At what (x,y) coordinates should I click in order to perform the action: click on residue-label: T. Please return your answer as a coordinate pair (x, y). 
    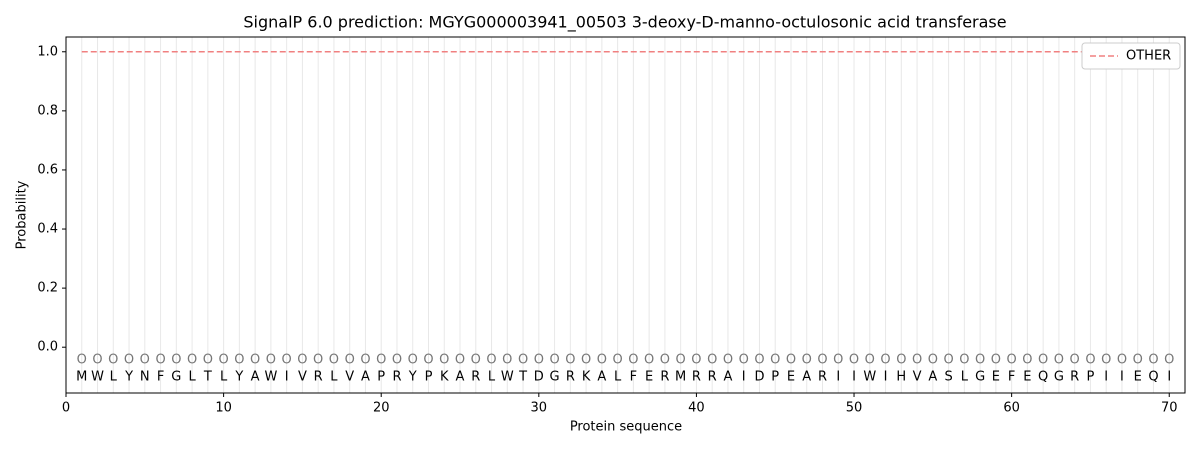
    Looking at the image, I should click on (207, 377).